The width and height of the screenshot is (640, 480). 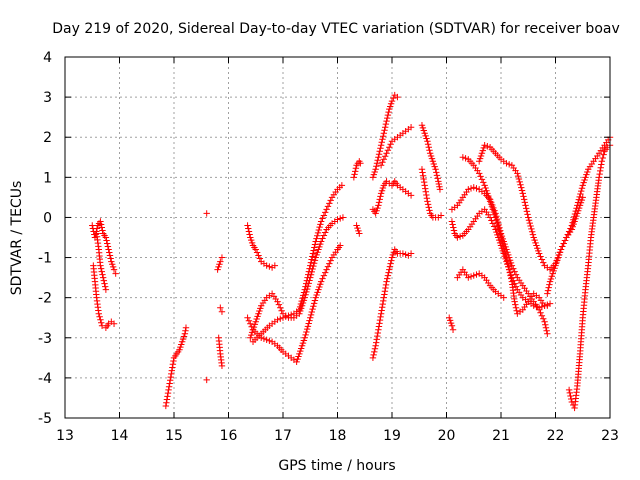 I want to click on x-tick-label: 23, so click(x=610, y=436).